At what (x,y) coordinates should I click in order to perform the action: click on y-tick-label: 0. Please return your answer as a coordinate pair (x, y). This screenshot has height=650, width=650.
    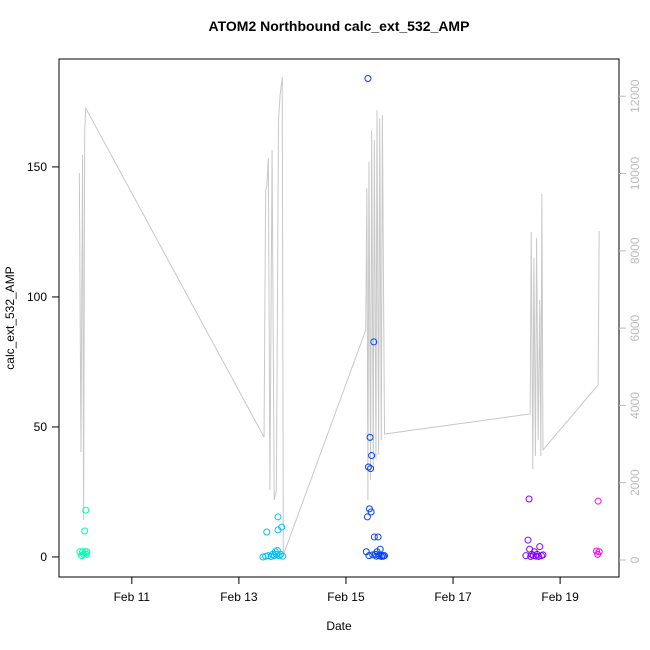
    Looking at the image, I should click on (43, 557).